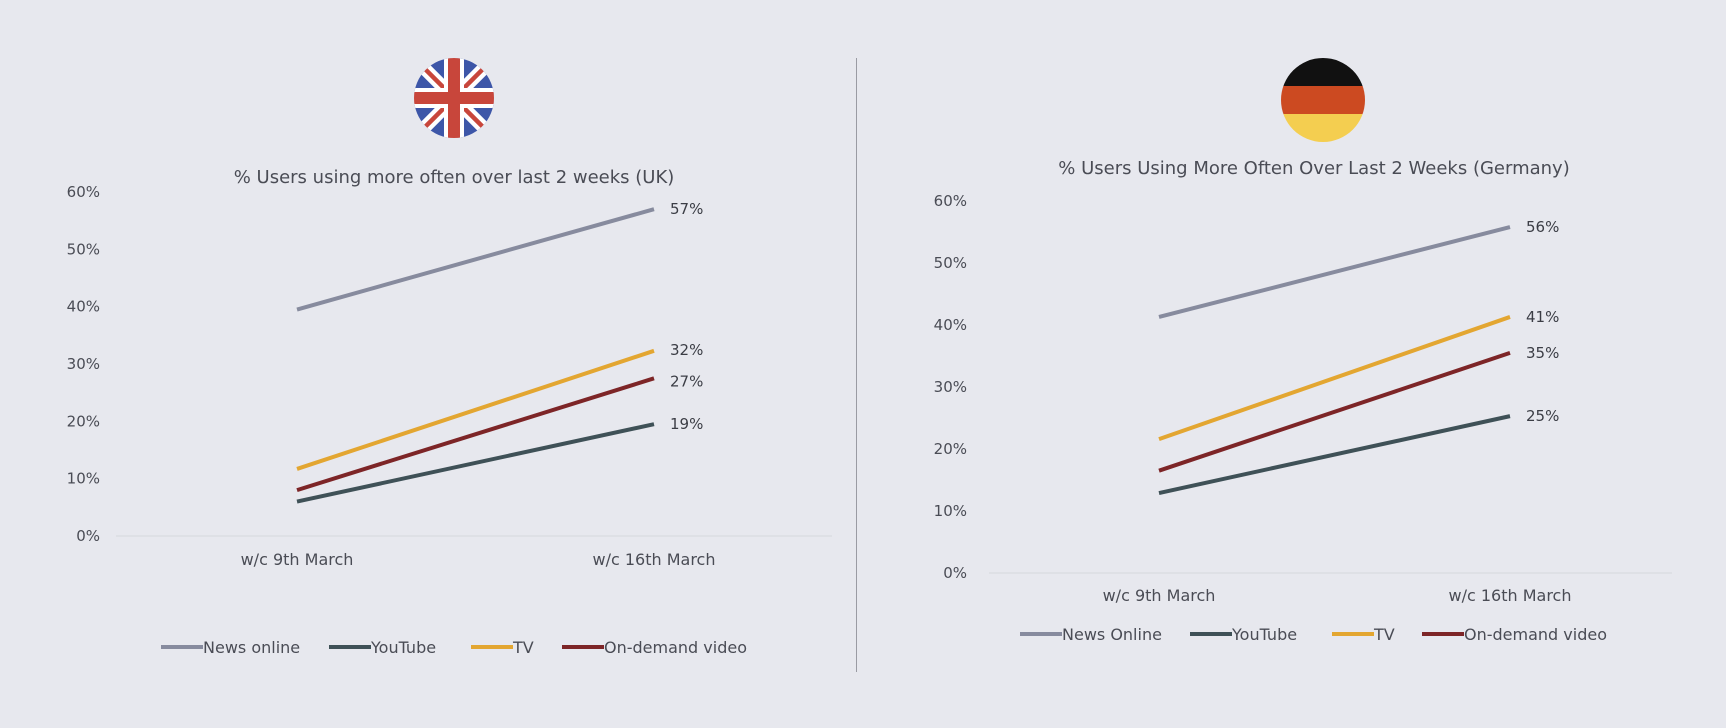 The height and width of the screenshot is (728, 1726). Describe the element at coordinates (1112, 634) in the screenshot. I see `legend-label: News Online` at that location.